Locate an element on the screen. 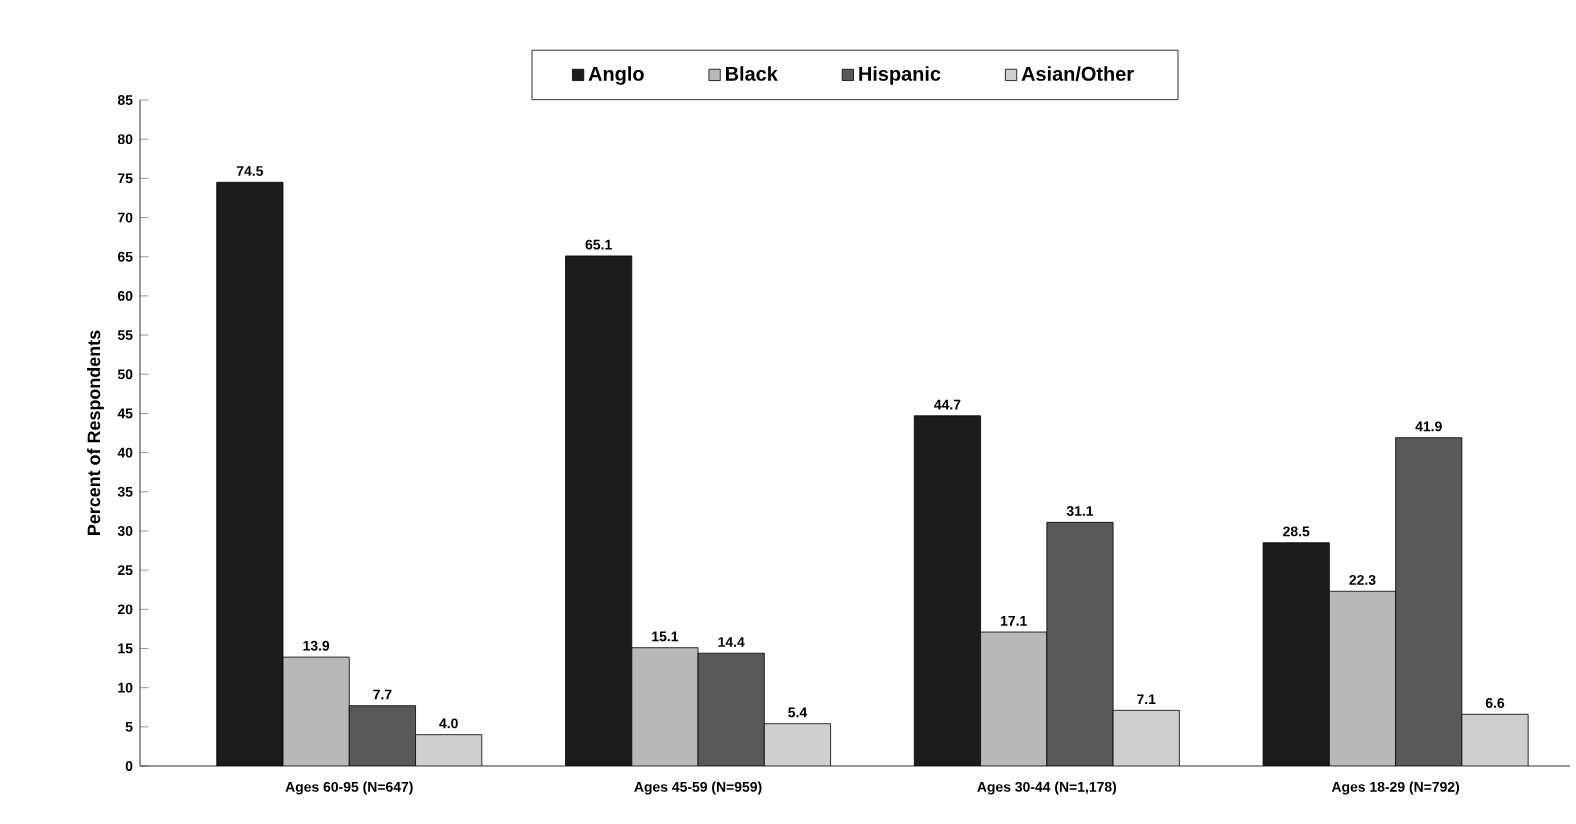  legend-label: Black is located at coordinates (752, 73).